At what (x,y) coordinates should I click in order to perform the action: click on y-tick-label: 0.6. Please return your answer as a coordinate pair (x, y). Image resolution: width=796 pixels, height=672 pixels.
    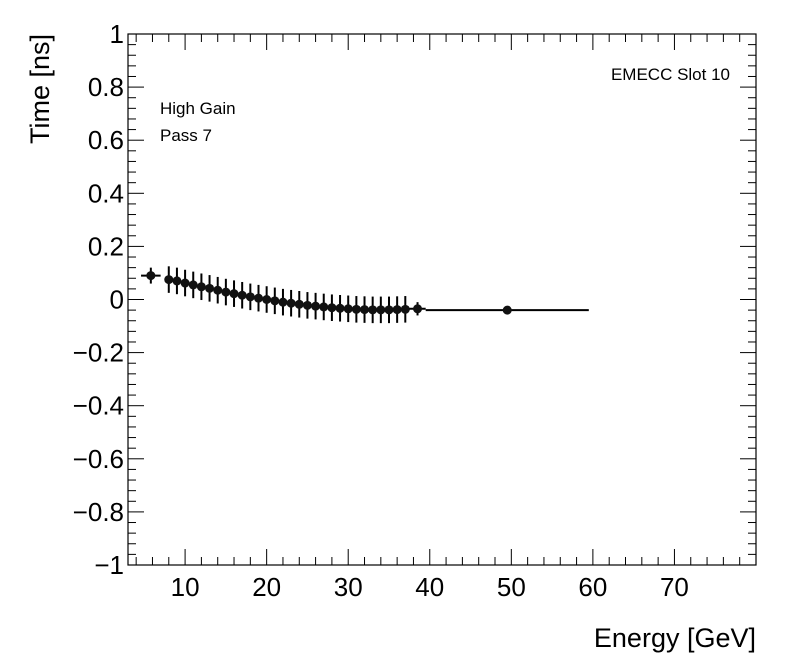
    Looking at the image, I should click on (106, 140).